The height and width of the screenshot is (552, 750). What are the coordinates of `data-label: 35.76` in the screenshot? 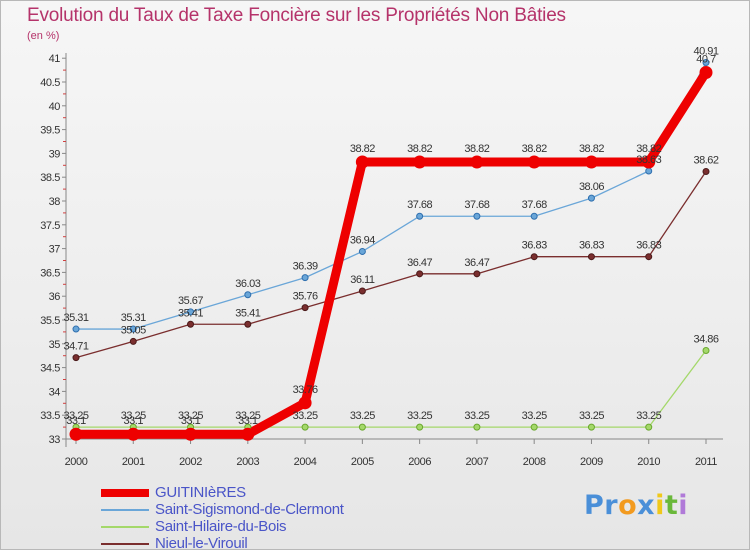 It's located at (305, 297).